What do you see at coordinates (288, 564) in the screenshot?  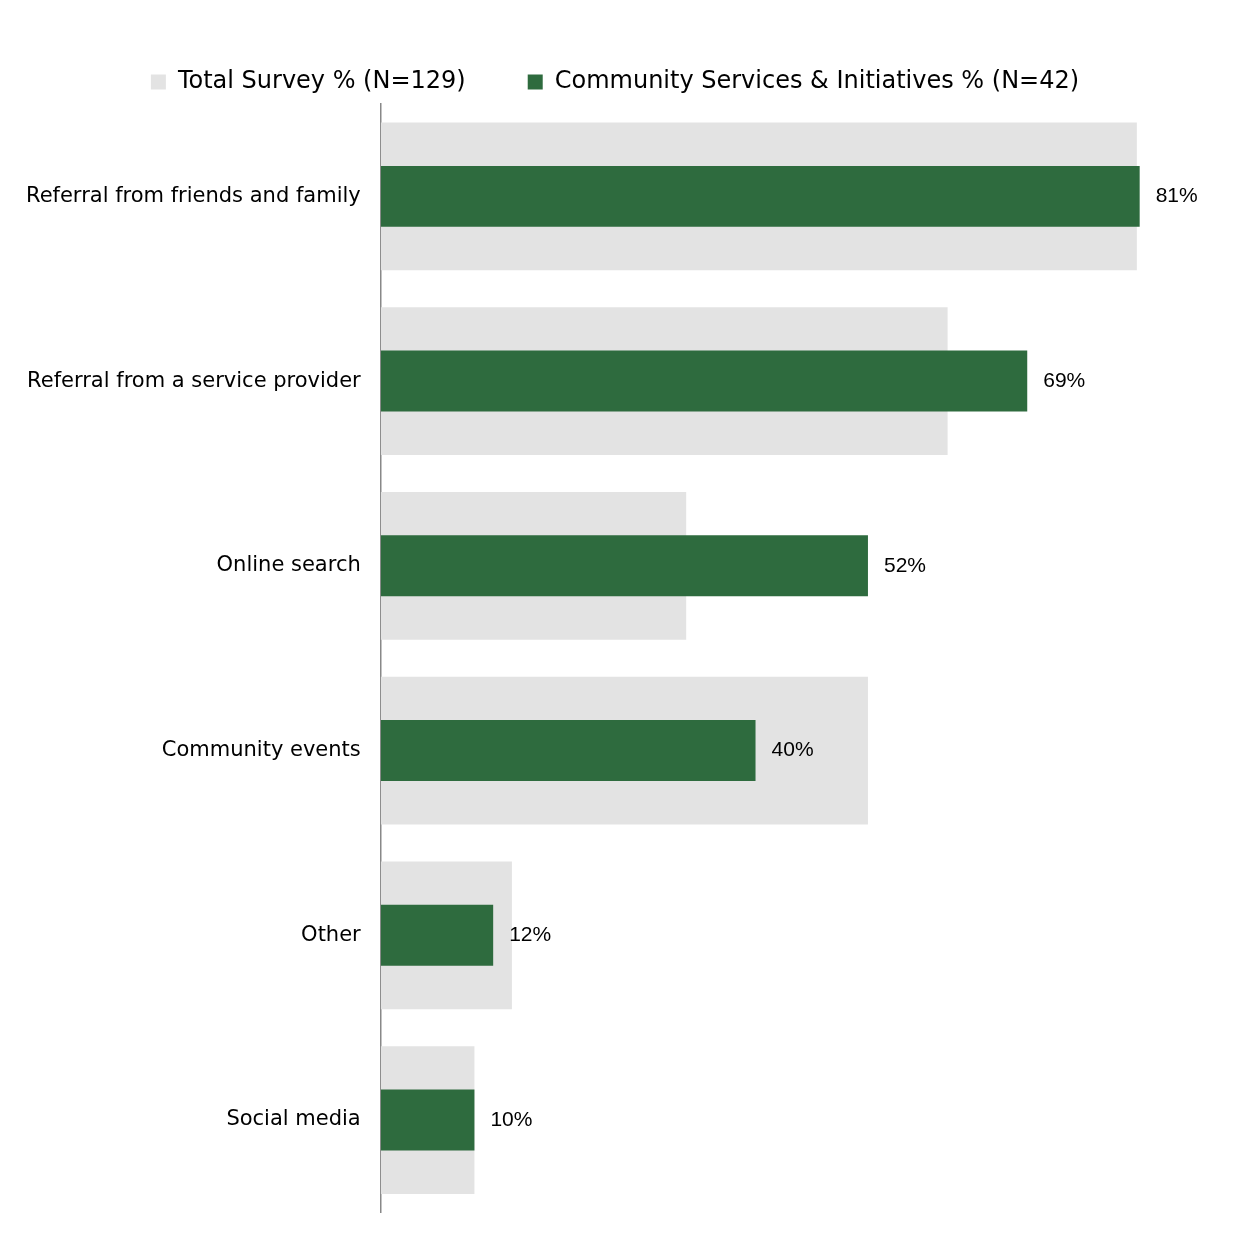 I see `y-tick-label: Online search` at bounding box center [288, 564].